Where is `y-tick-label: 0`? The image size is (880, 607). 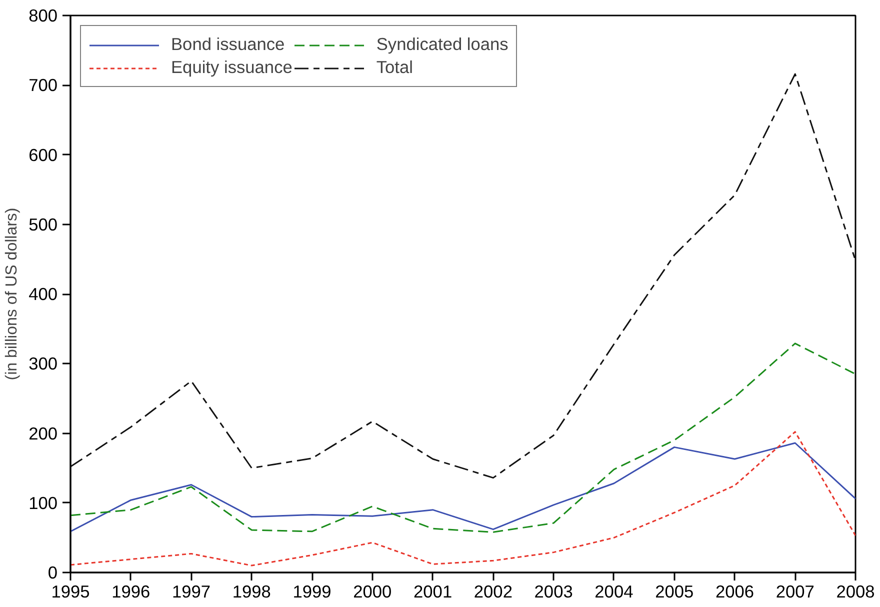
y-tick-label: 0 is located at coordinates (53, 572).